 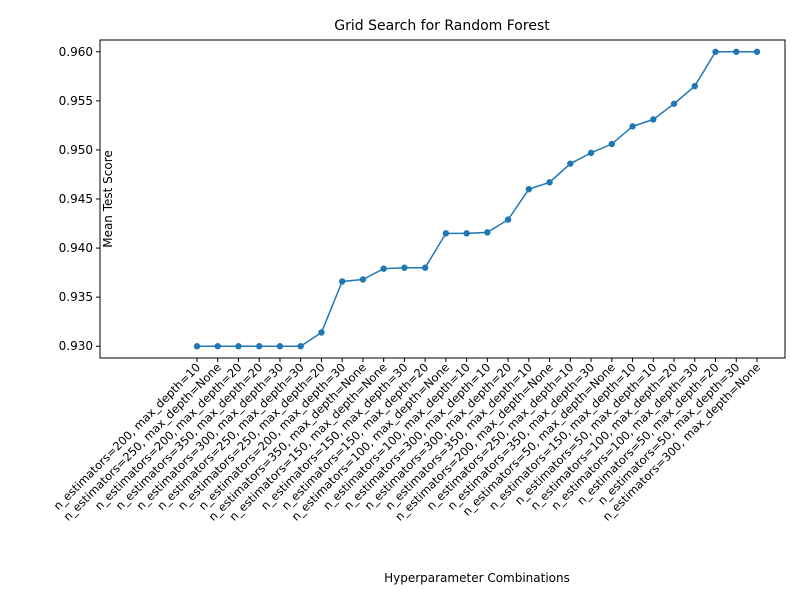 I want to click on y-axis-label: Mean Test Score, so click(x=108, y=199).